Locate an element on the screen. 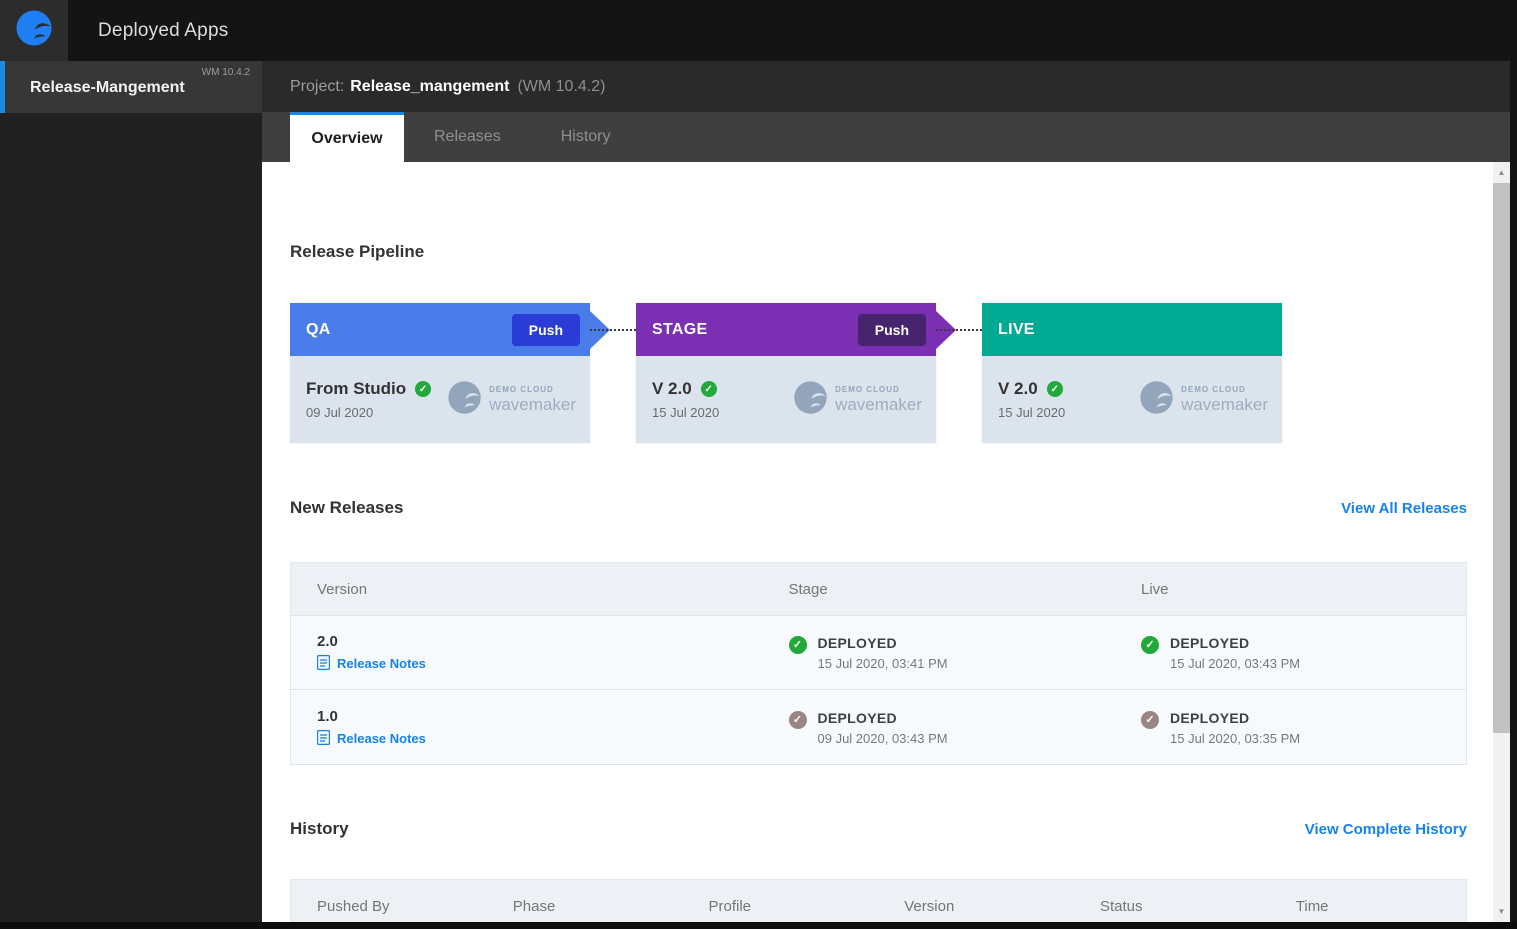  pipeline-card-live: LIVE V 2.0 ✓ 15 Jul 2020 is located at coordinates (1132, 373).